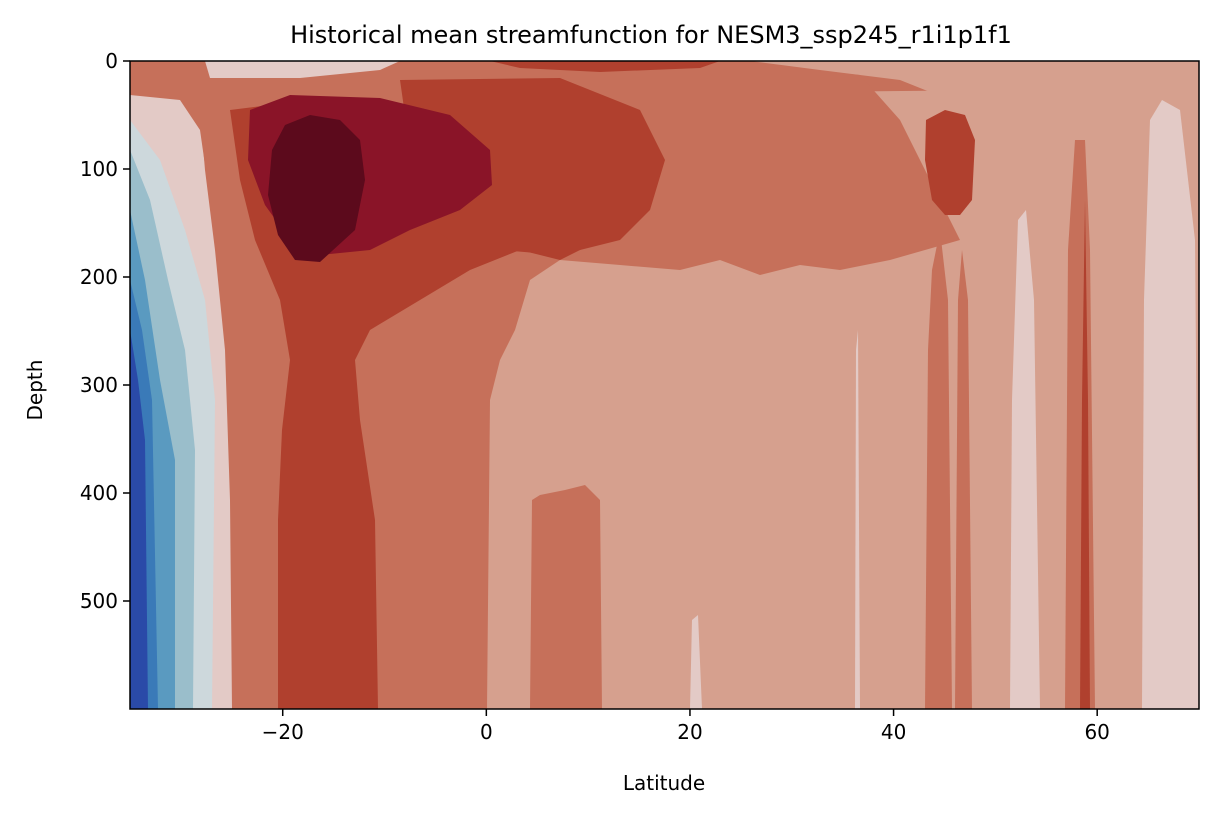 This screenshot has height=817, width=1218. Describe the element at coordinates (99, 601) in the screenshot. I see `y-tick-label: 500` at that location.